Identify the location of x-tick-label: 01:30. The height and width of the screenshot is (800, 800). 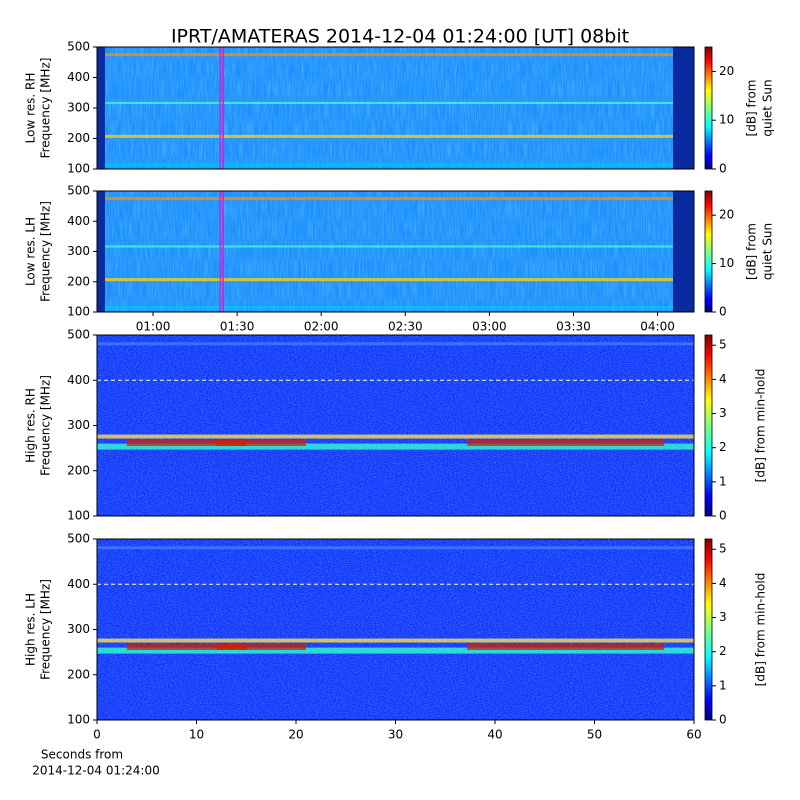
(237, 327).